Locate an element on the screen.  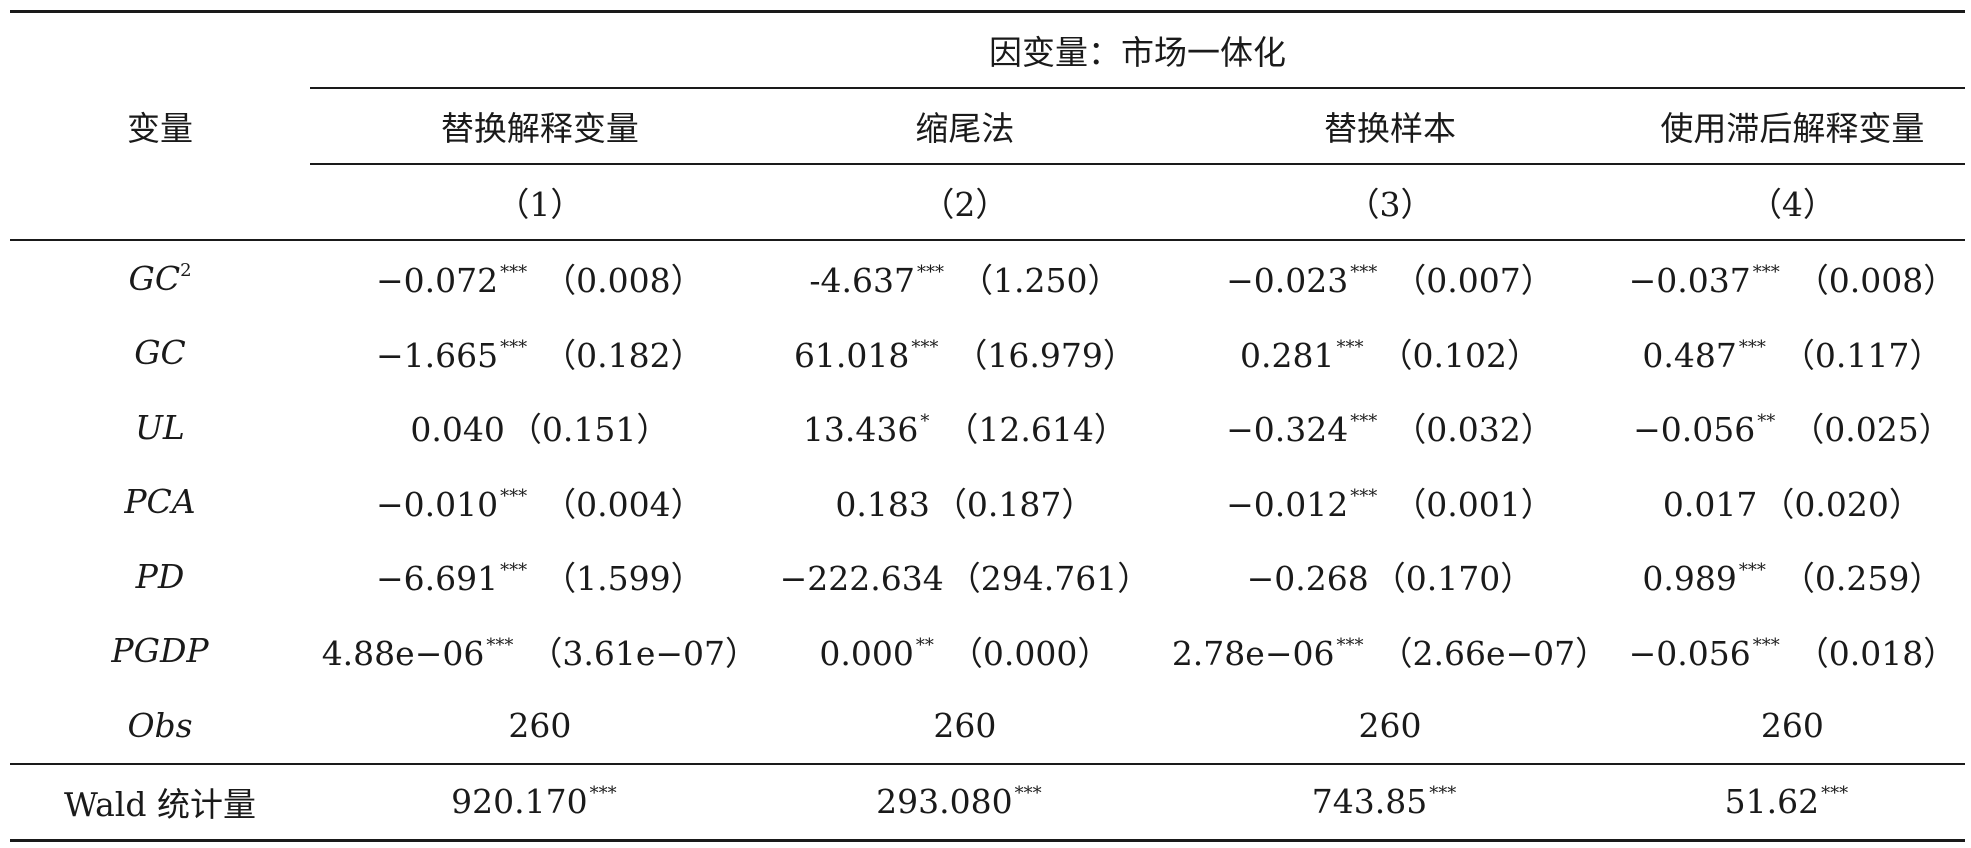
column-number-2: （2） is located at coordinates (965, 204).